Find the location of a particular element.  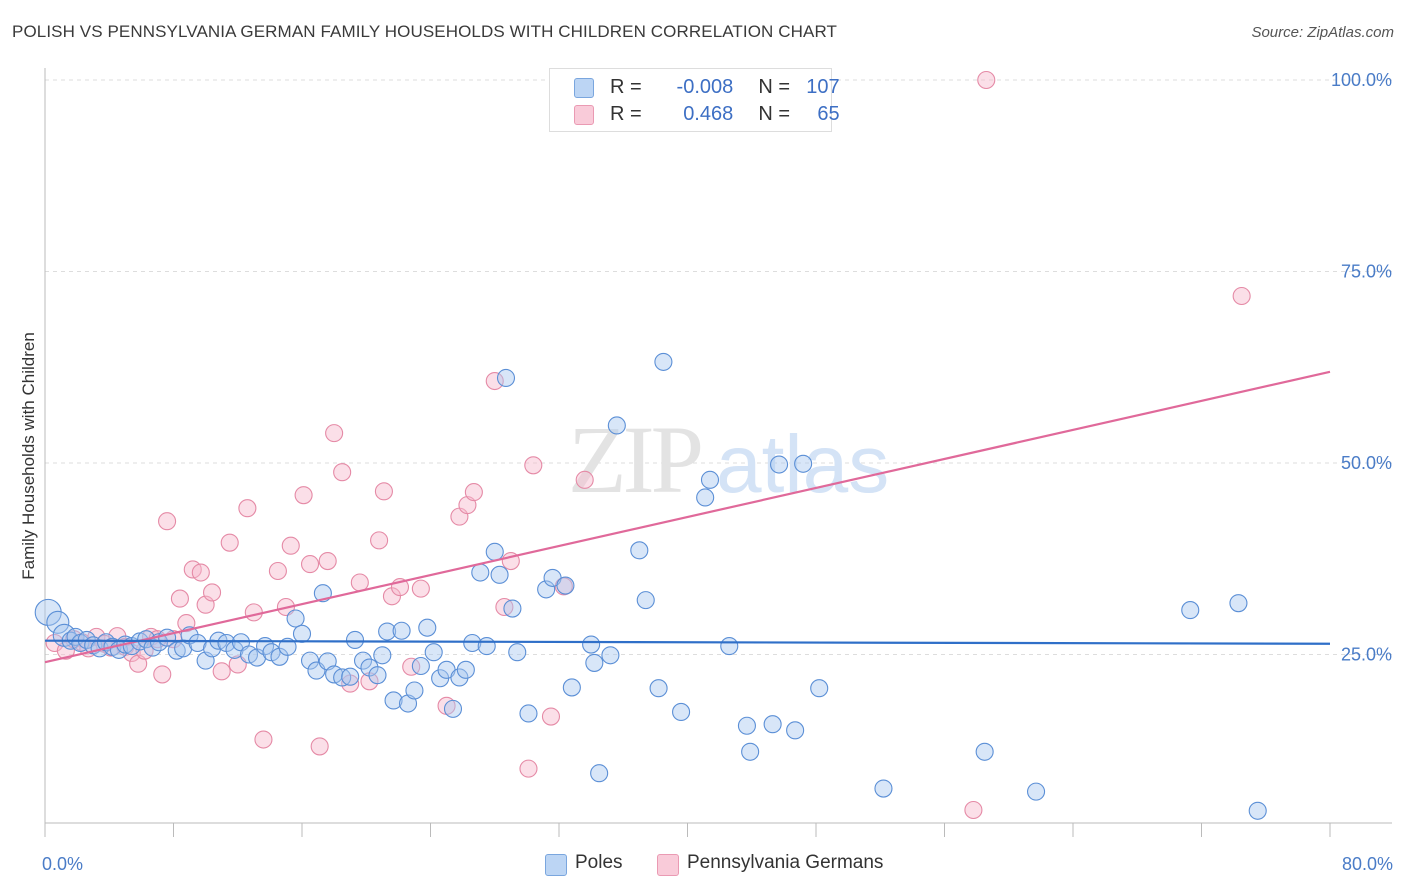

legend-swatch-pennsylvania-germans is located at coordinates (584, 115).